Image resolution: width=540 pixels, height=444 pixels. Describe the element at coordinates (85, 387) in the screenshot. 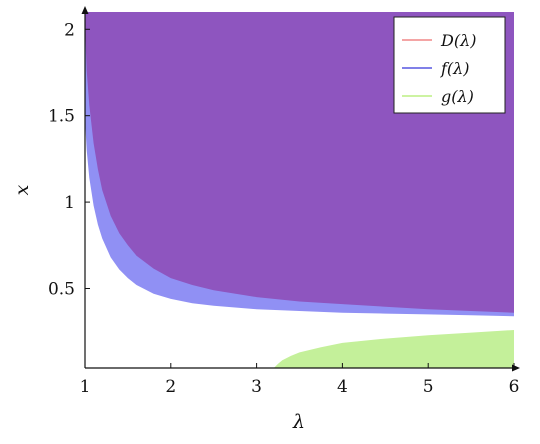

I see `x-tick-label: 1` at that location.